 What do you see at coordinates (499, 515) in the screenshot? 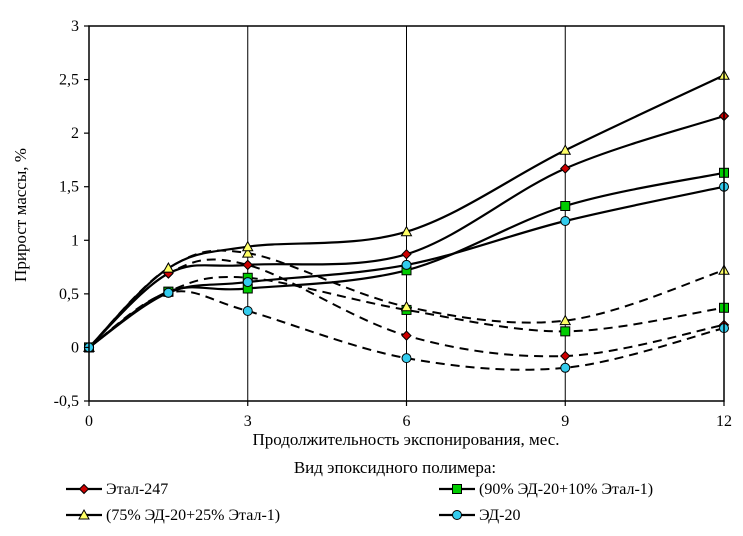
I see `legend-label: ЭД-20` at bounding box center [499, 515].